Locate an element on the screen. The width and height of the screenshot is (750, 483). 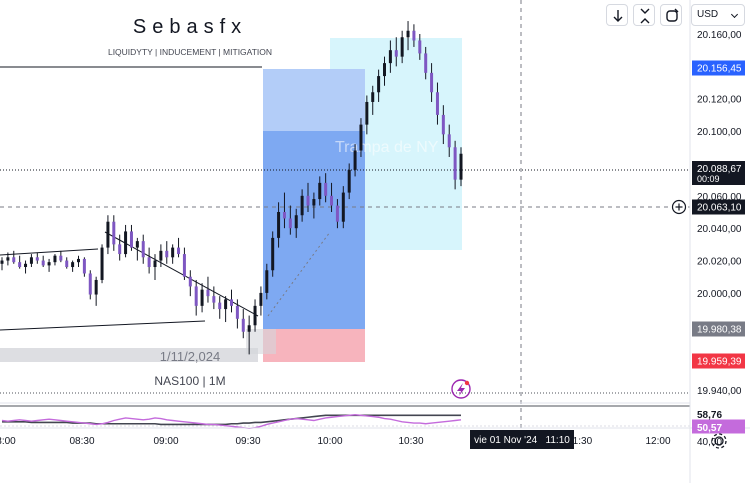
y-tick-label: 20.060,00 is located at coordinates (719, 197).